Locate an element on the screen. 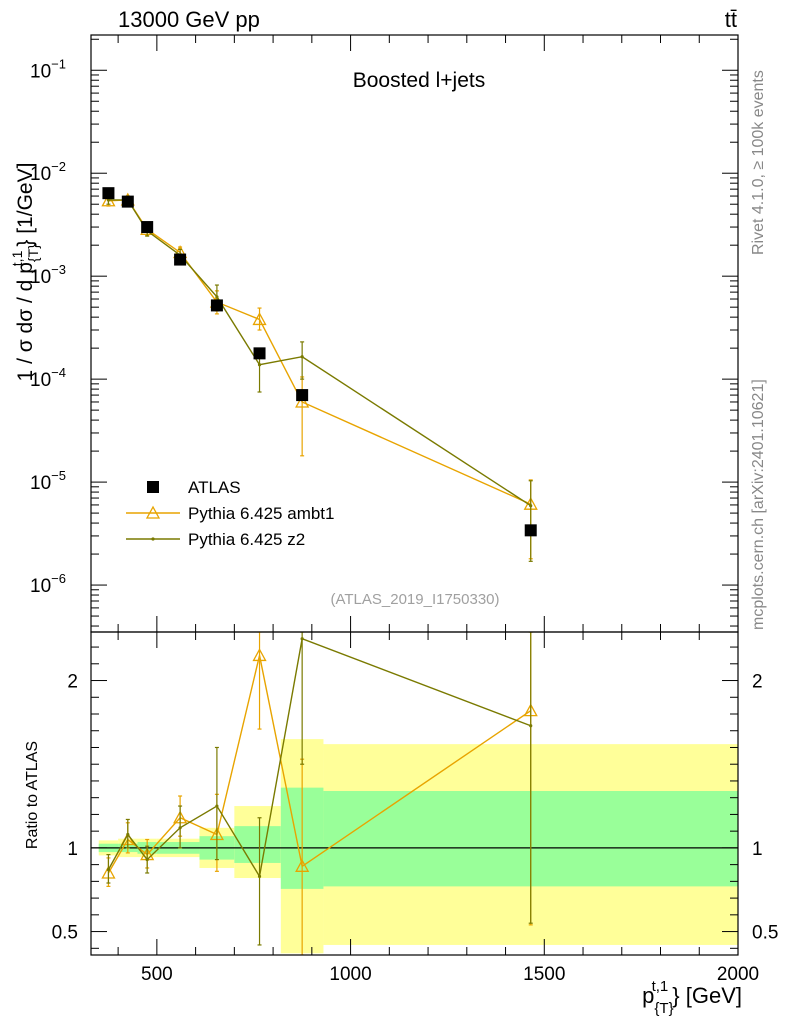 This screenshot has width=786, height=1024. ratio-y-axis-label: Ratio to ATLAS is located at coordinates (32, 795).